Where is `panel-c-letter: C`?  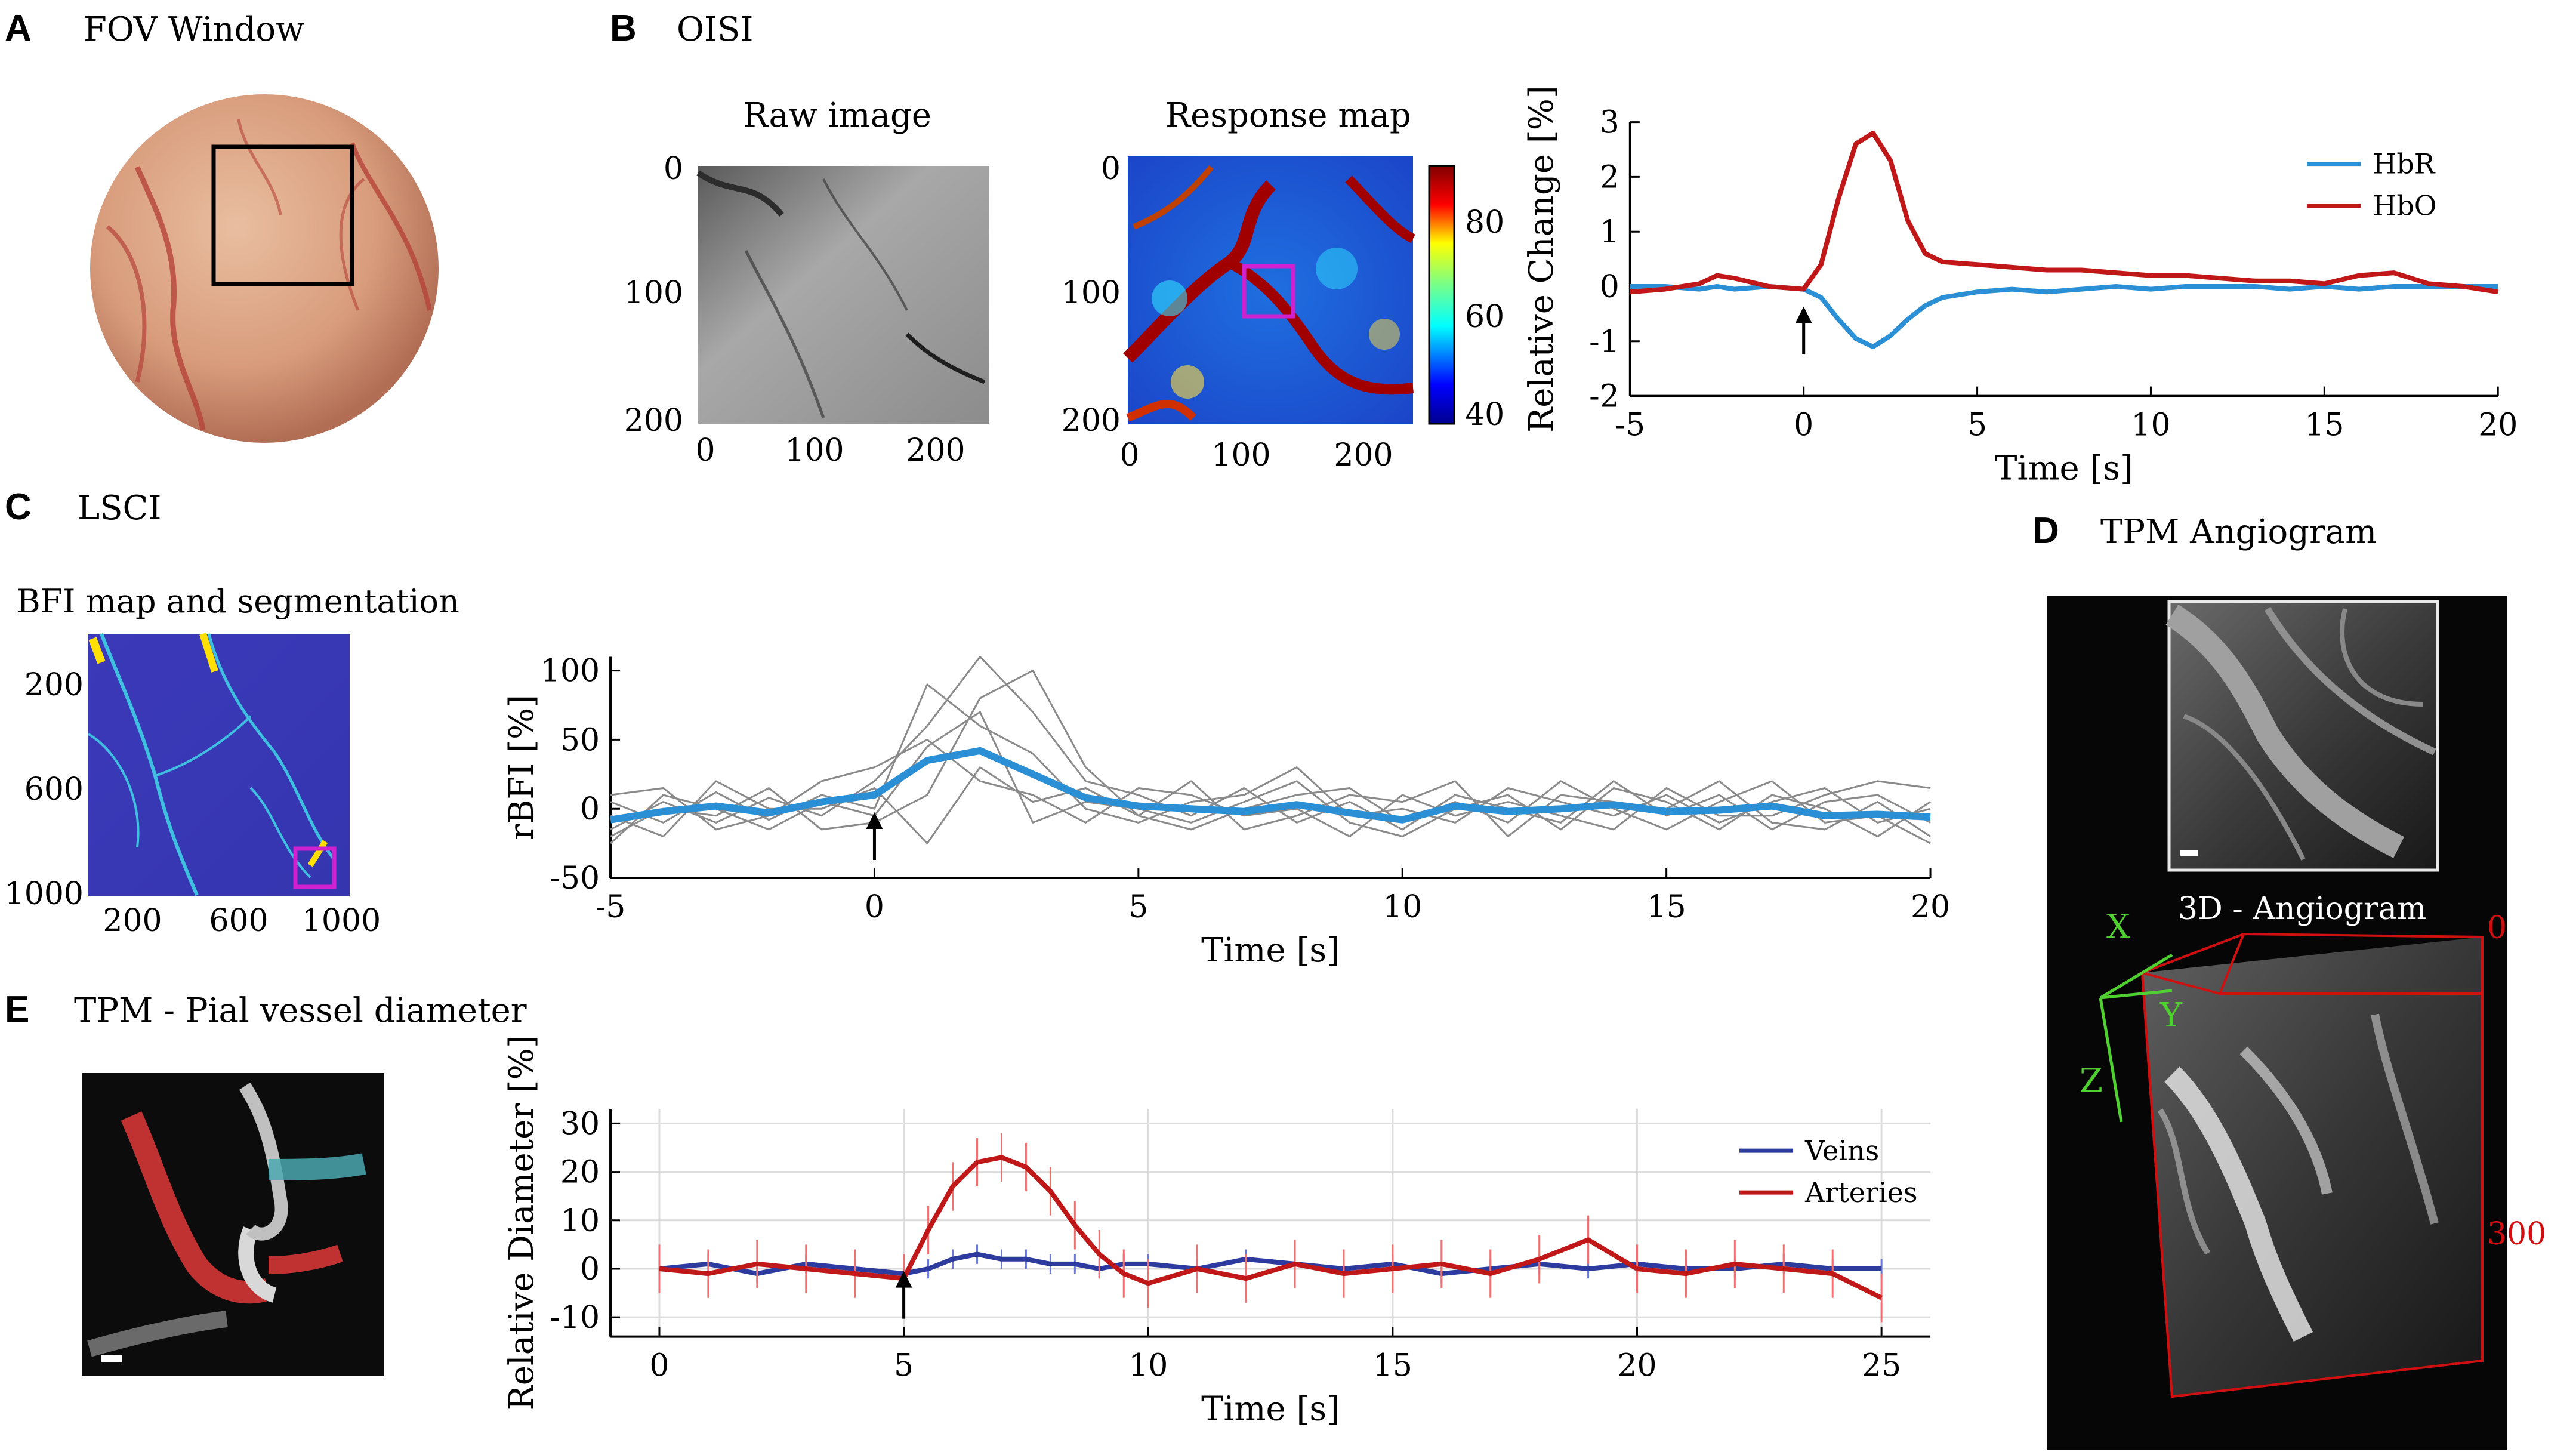 panel-c-letter: C is located at coordinates (18, 507).